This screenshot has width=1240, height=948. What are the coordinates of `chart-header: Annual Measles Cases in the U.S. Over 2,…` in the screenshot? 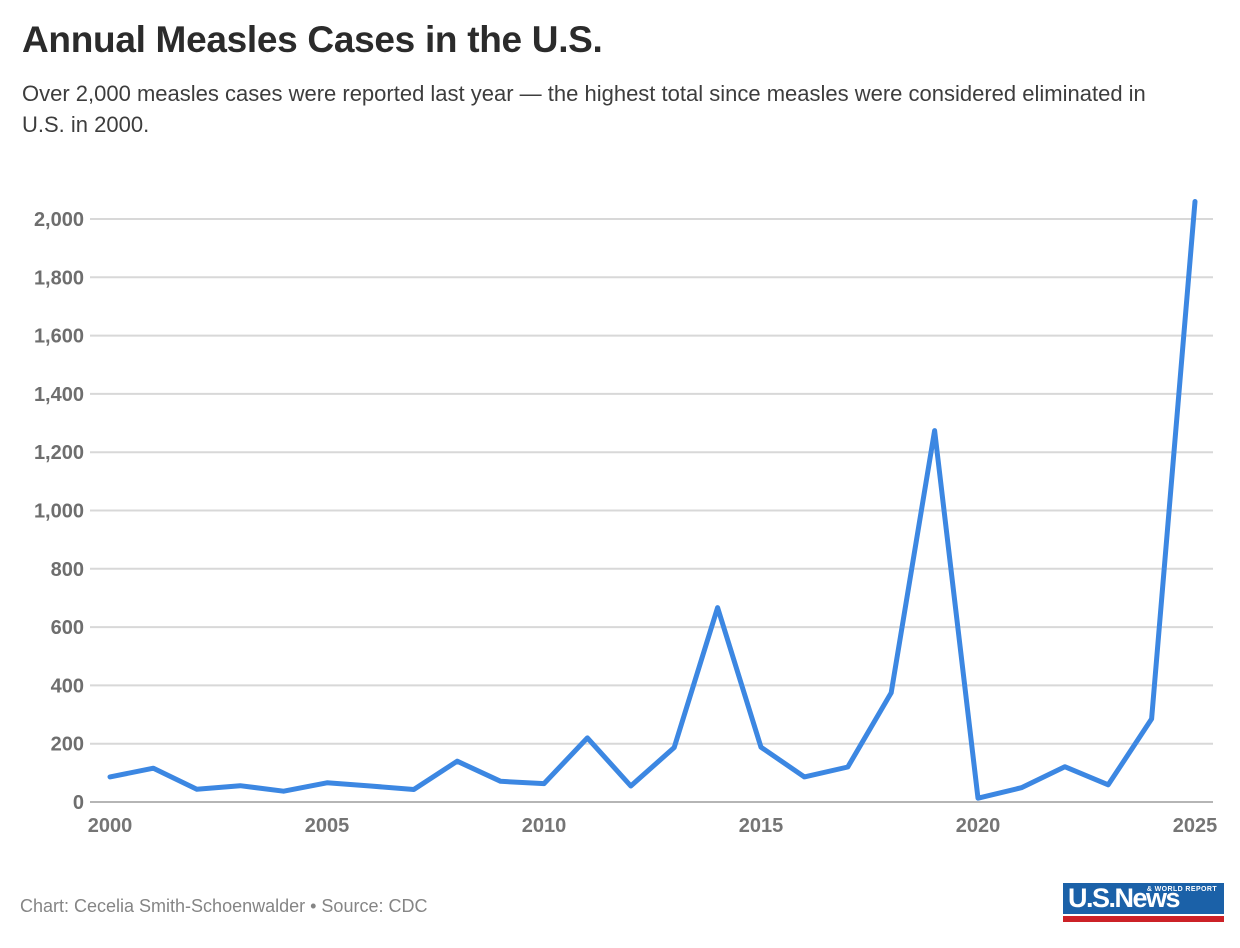 It's located at (620, 79).